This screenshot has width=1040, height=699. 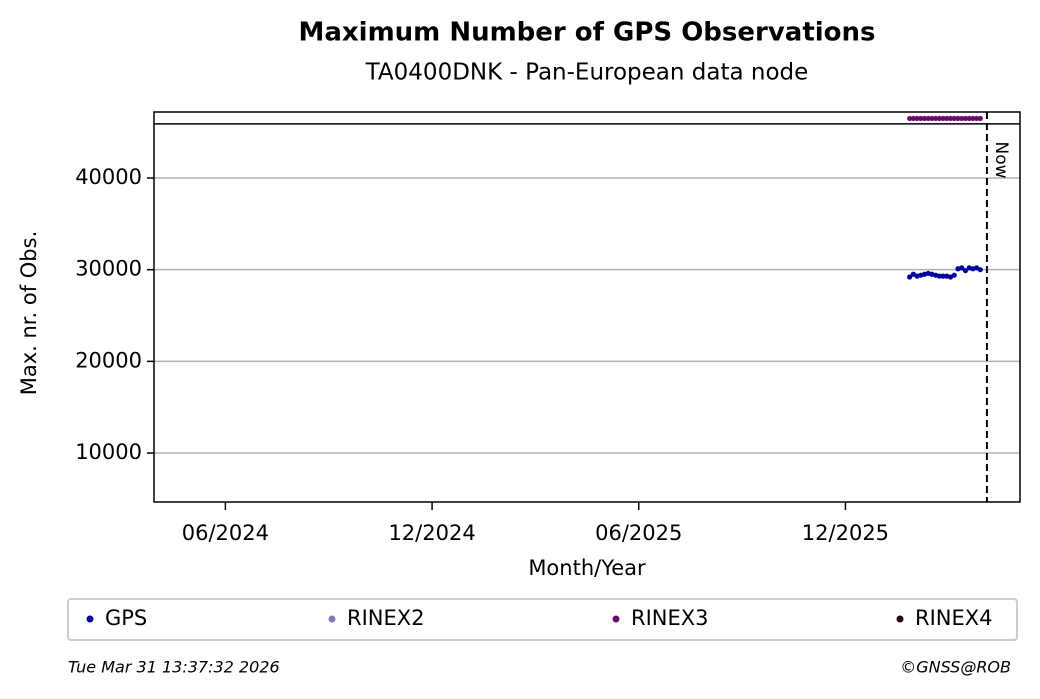 I want to click on legend-box, so click(x=542, y=619).